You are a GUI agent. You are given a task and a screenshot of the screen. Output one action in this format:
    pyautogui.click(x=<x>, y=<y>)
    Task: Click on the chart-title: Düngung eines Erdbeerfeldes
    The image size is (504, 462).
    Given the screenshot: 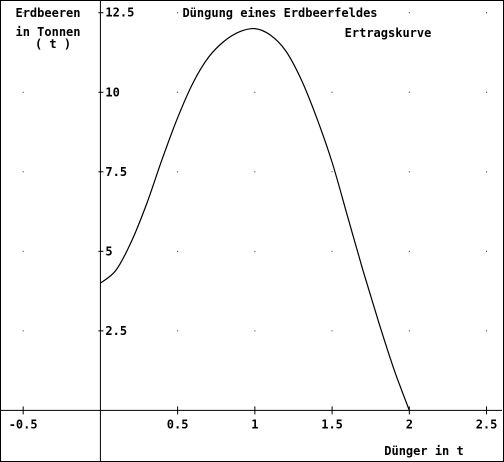 What is the action you would take?
    pyautogui.click(x=279, y=13)
    